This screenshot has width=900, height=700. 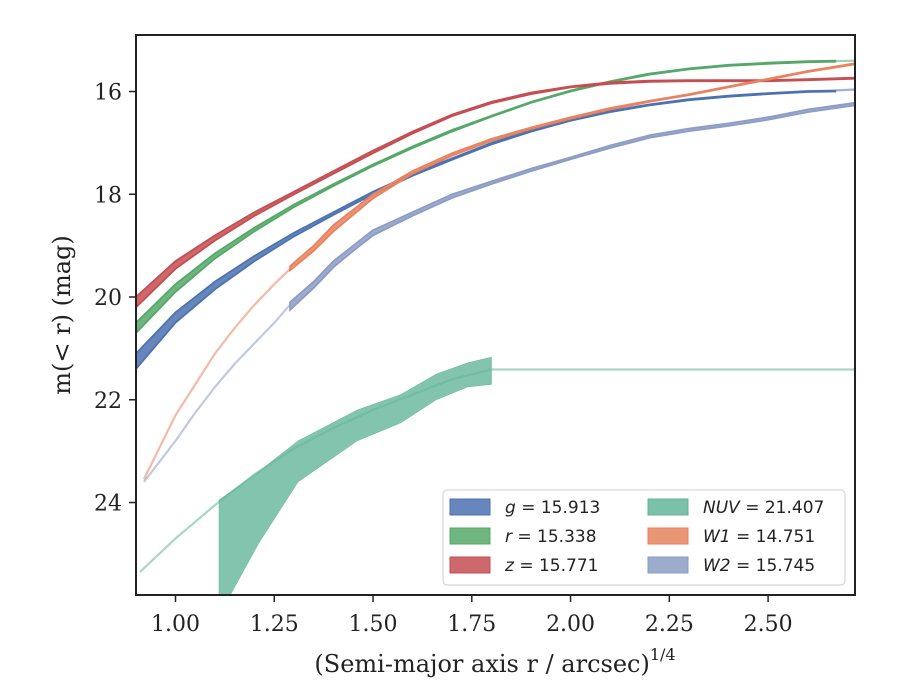 What do you see at coordinates (845, 90) in the screenshot?
I see `series-g-extrapolation-line` at bounding box center [845, 90].